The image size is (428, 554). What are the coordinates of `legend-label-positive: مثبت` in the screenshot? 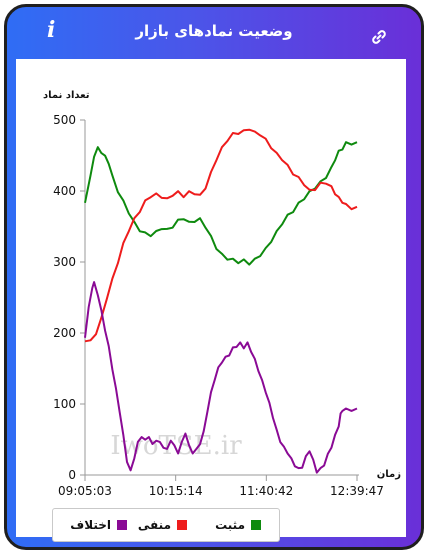 It's located at (230, 525).